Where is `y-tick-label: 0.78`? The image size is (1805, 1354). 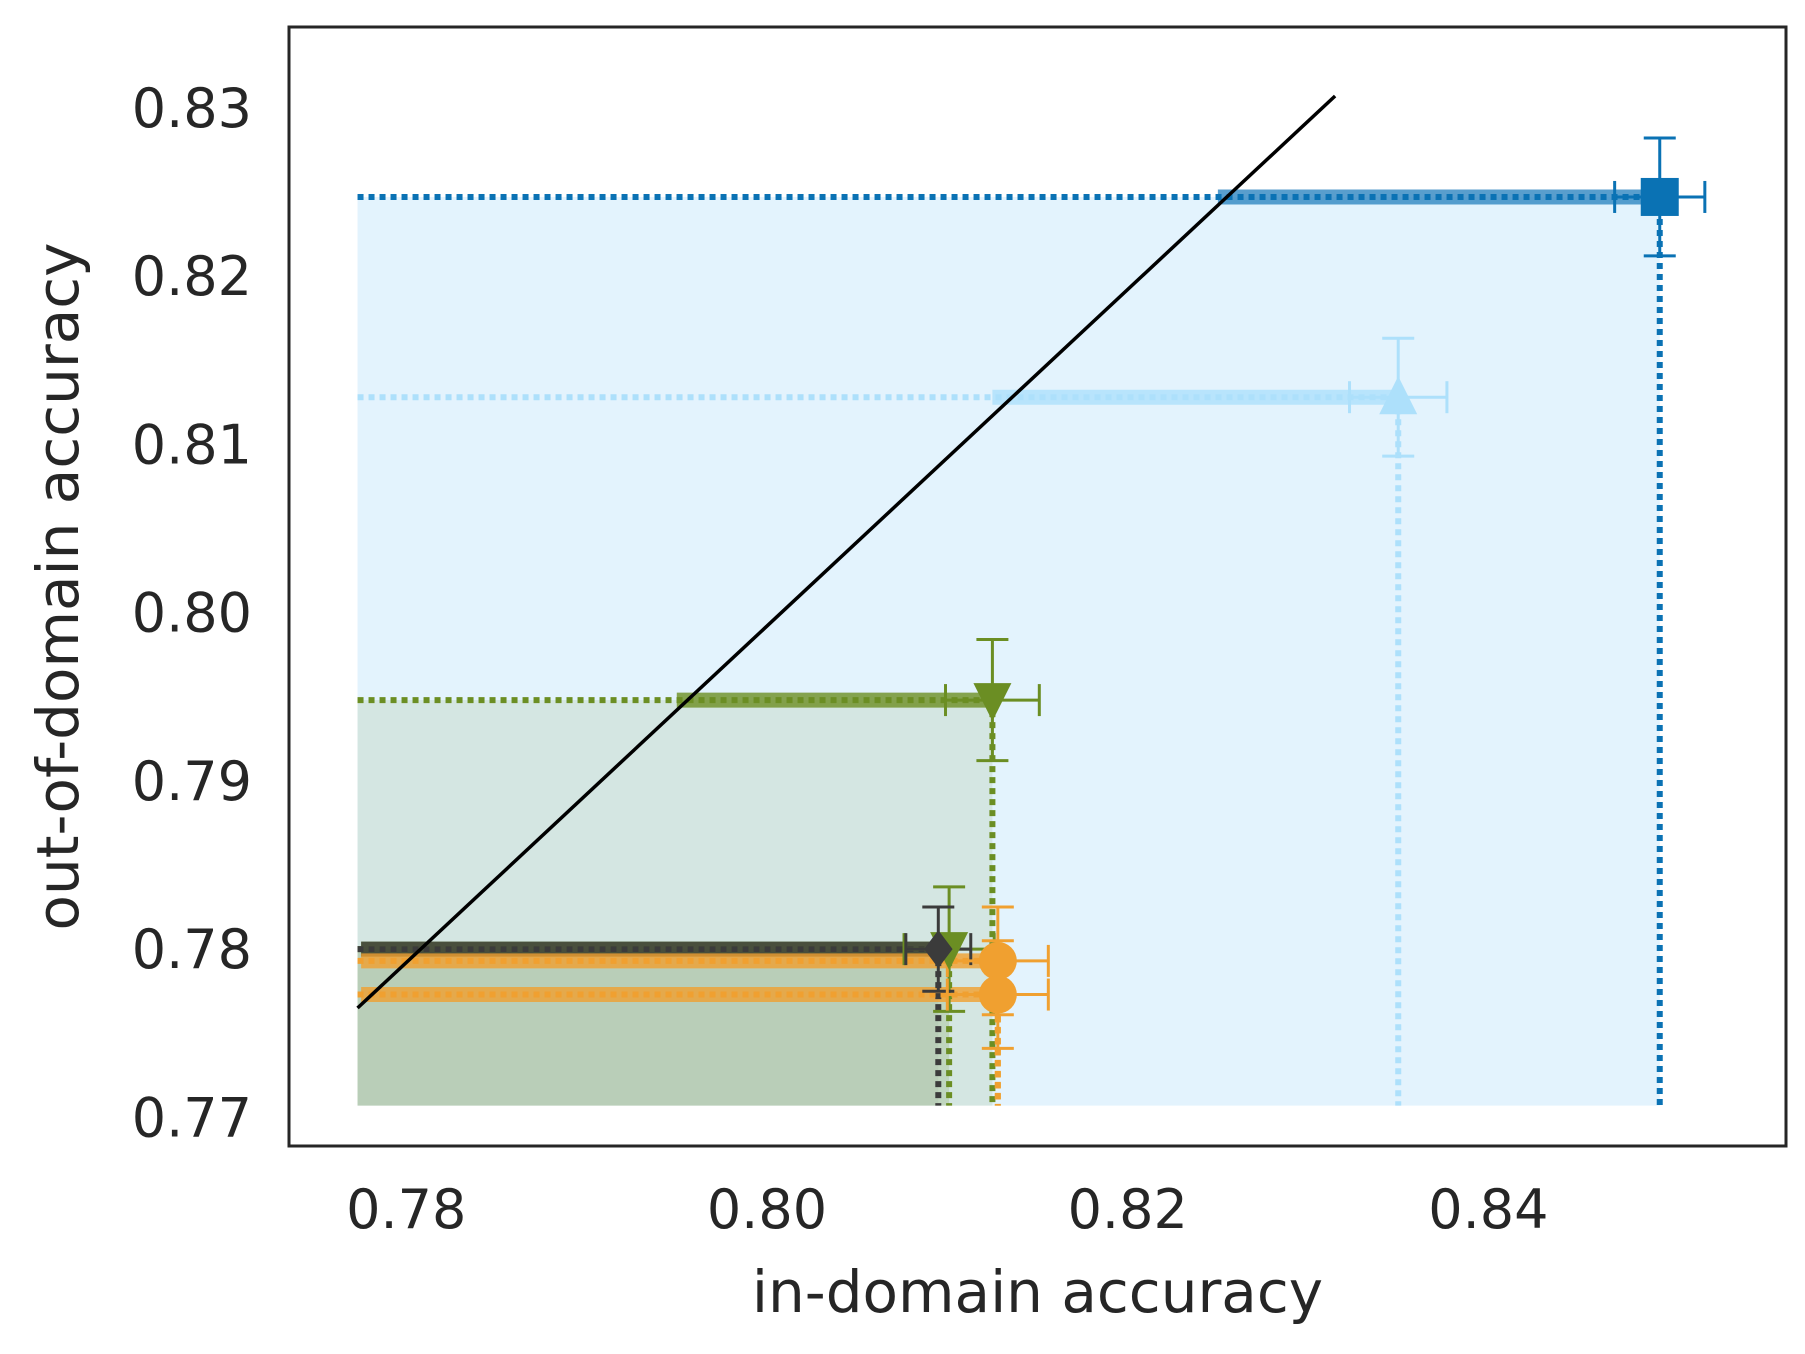 y-tick-label: 0.78 is located at coordinates (192, 949).